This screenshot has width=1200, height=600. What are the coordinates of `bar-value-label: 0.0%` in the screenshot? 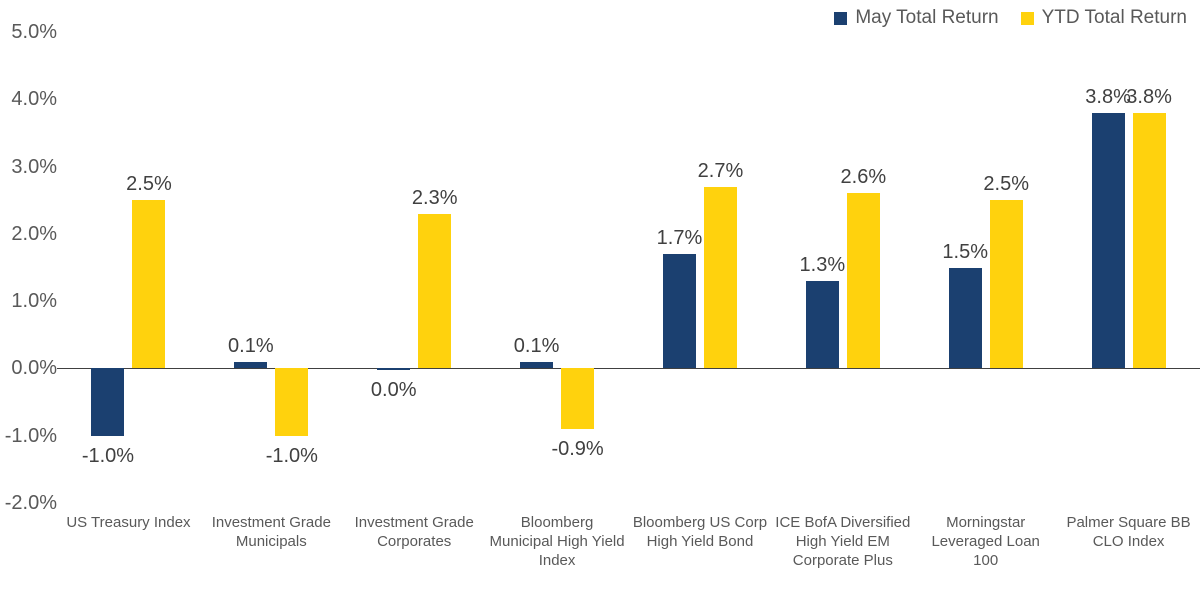 It's located at (393, 390).